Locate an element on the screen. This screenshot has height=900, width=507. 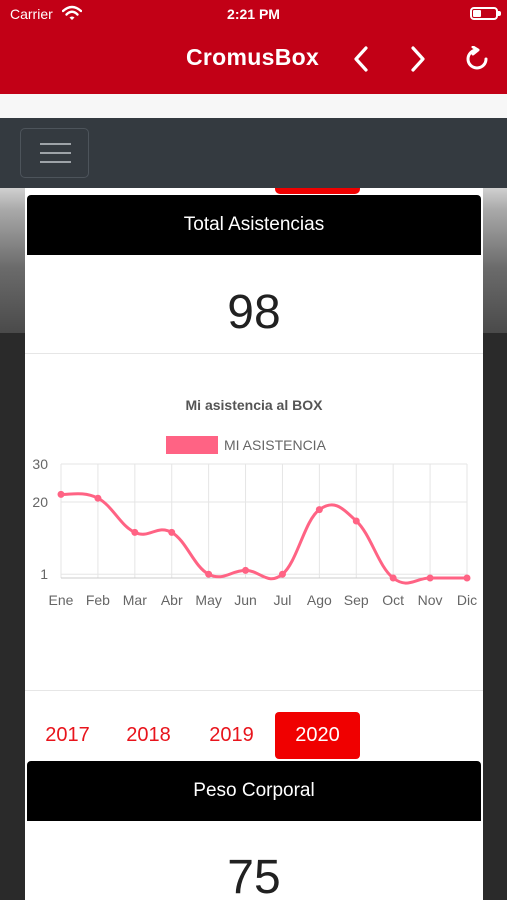
x-tick-label: Nov is located at coordinates (430, 600).